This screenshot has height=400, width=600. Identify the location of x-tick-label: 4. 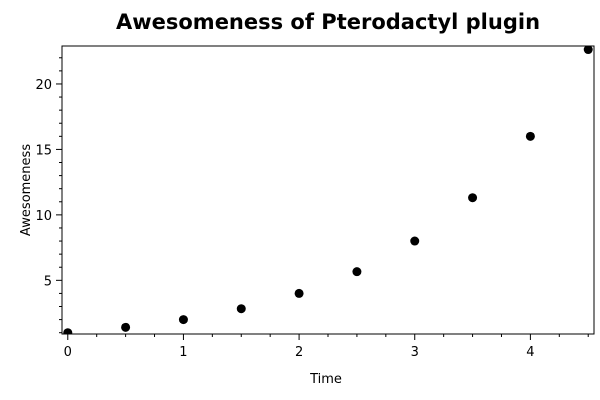
(530, 352).